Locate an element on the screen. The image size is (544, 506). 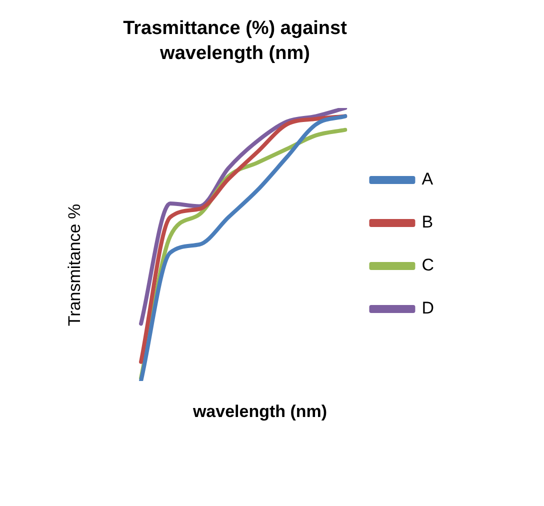
x-axis-title: wavelength (nm) is located at coordinates (260, 412).